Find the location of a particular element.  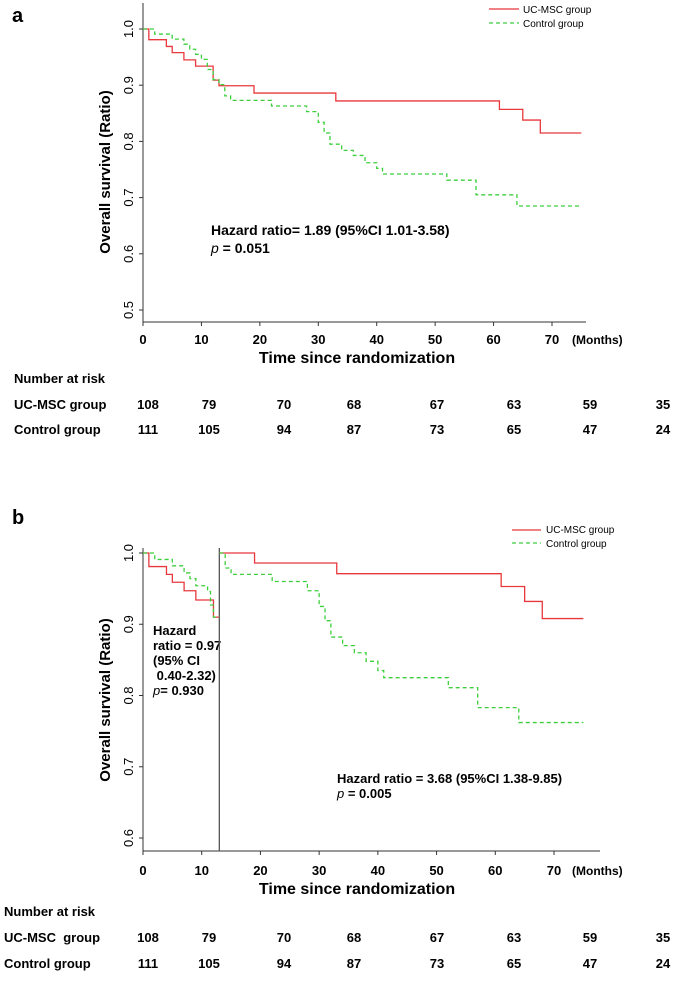

hazard-ratio-text-b-late: Hazard ratio = 3.68 (95%CI 1.38-9.85) is located at coordinates (449, 778).